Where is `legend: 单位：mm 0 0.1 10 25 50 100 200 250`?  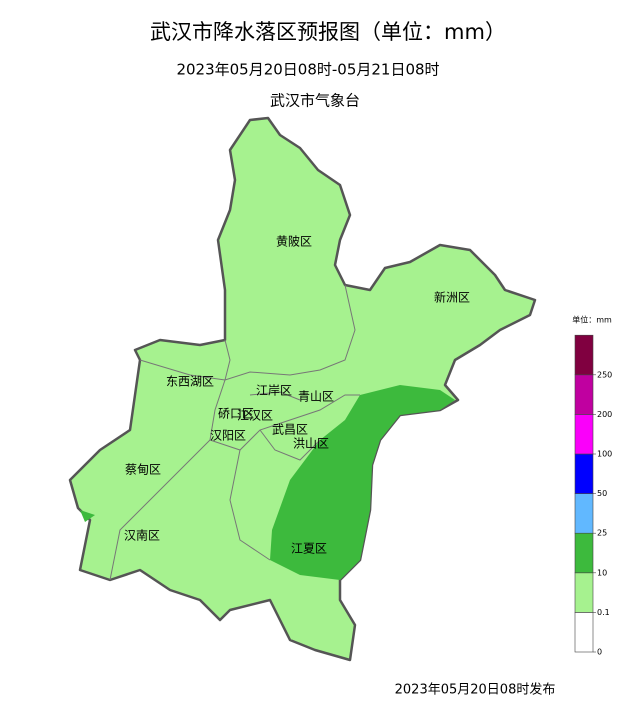
legend: 单位：mm 0 0.1 10 25 50 100 200 250 is located at coordinates (592, 486).